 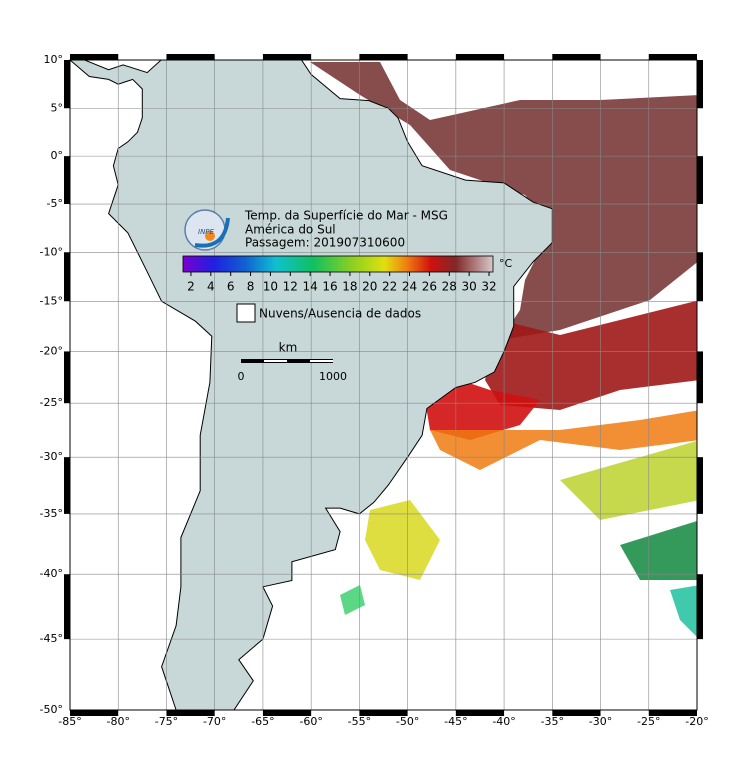 What do you see at coordinates (54, 59) in the screenshot?
I see `lat-tick-label: 10°` at bounding box center [54, 59].